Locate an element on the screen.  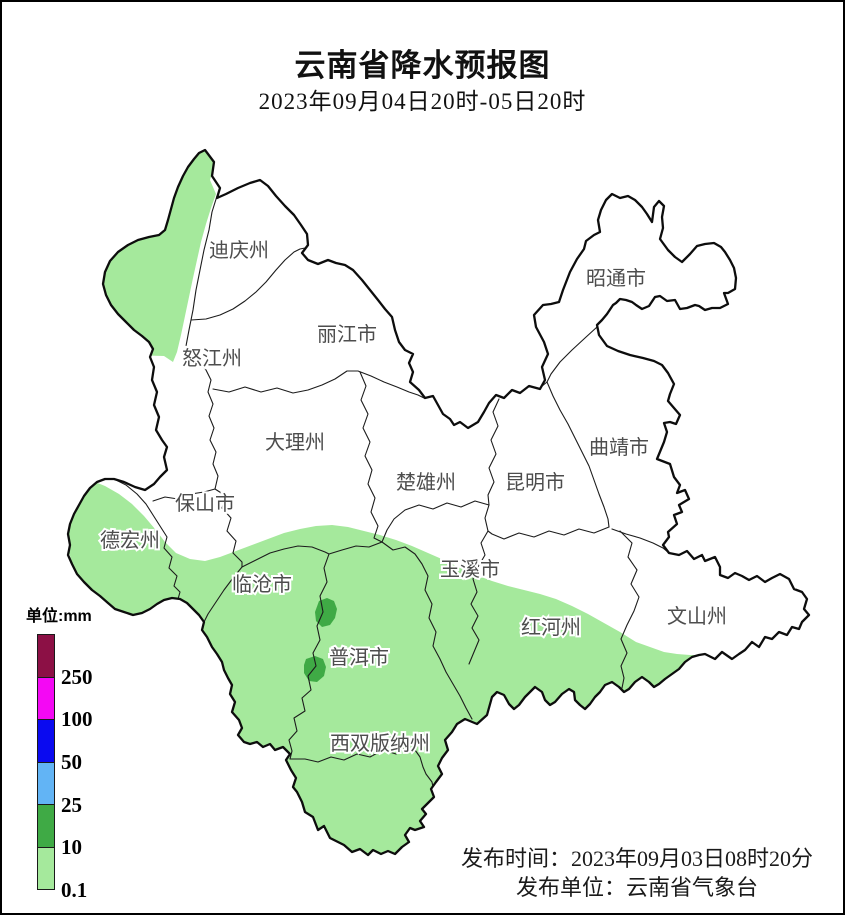
boundary-lincang-puer is located at coordinates (309, 656).